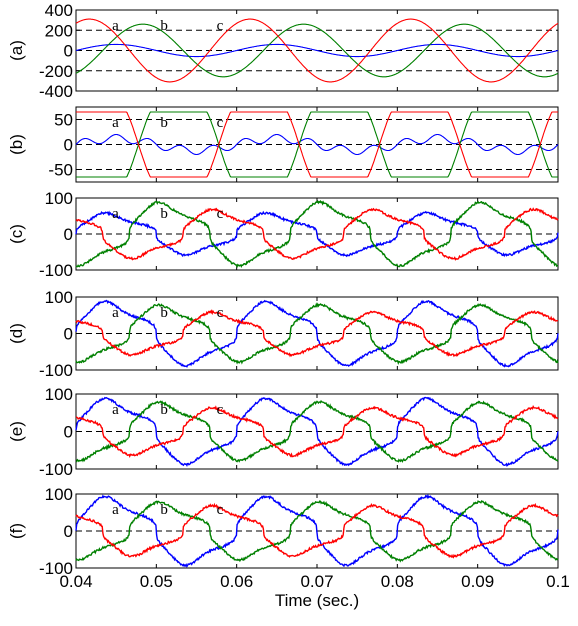  I want to click on x-tick-label: 0.05, so click(156, 581).